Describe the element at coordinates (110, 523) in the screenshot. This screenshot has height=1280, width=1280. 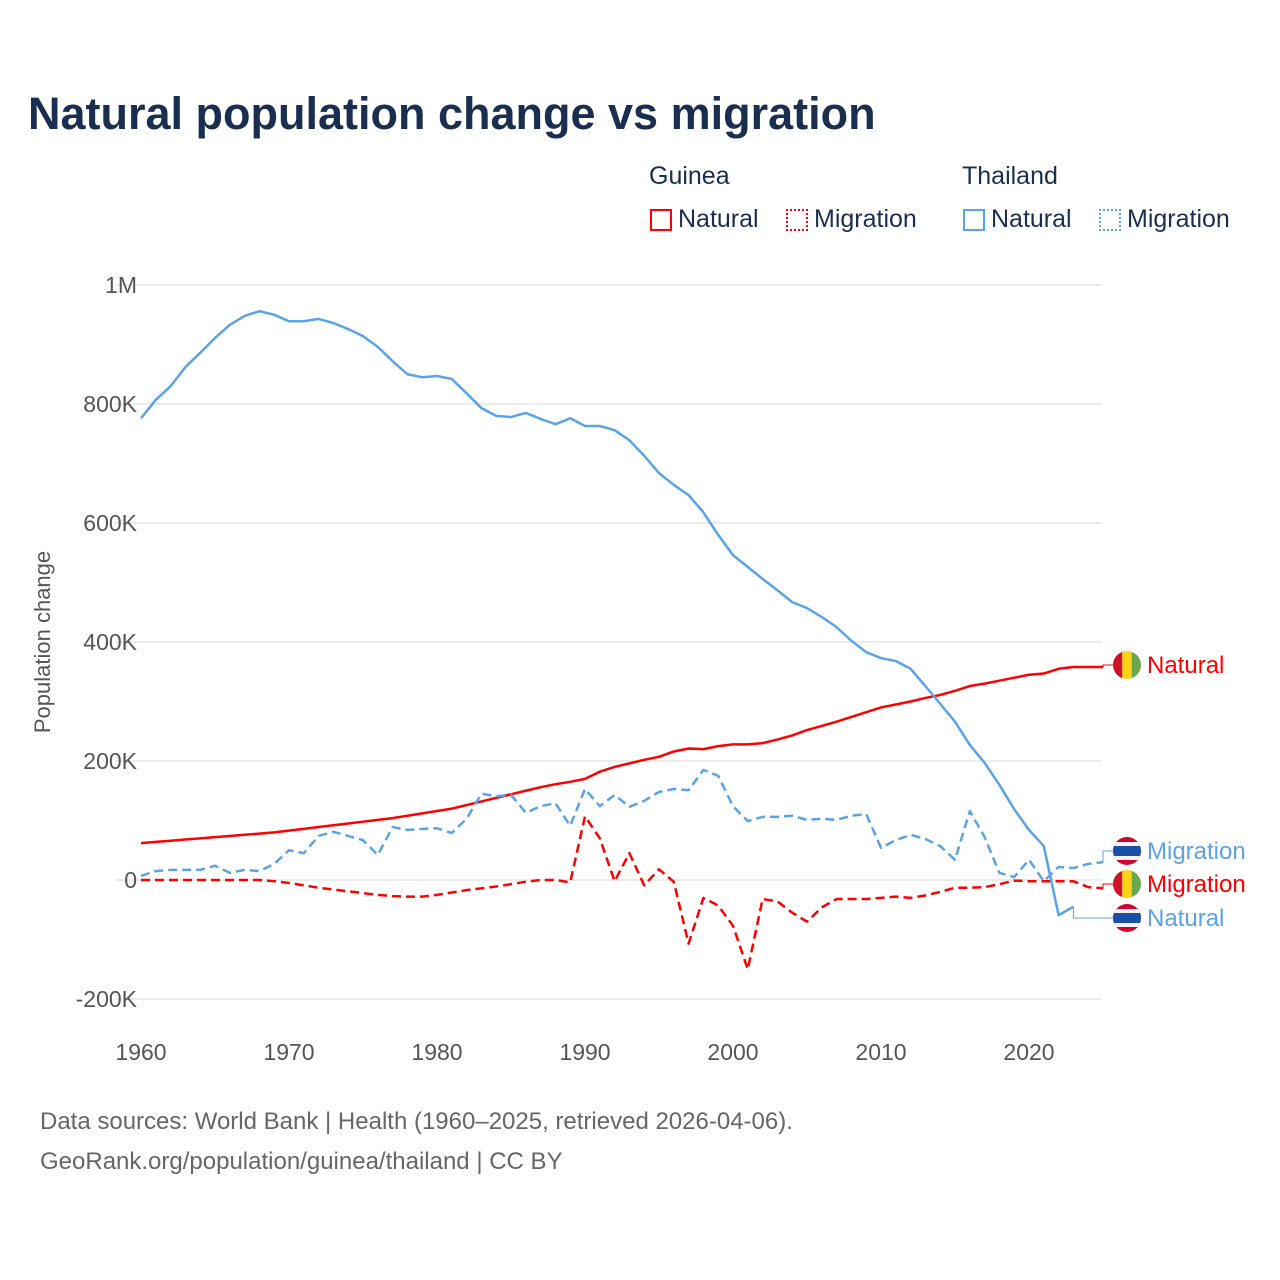
I see `y-tick-label: 600K` at that location.